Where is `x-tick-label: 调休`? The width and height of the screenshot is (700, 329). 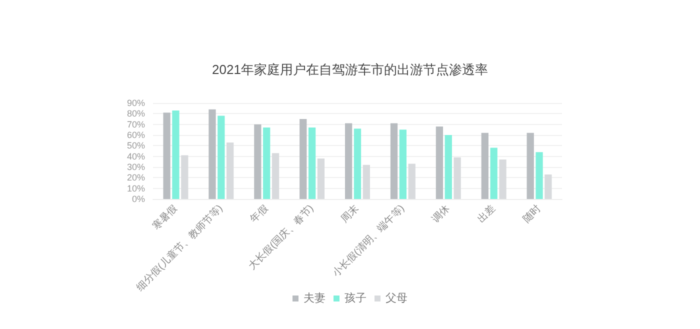
x-tick-label: 调休 is located at coordinates (441, 214).